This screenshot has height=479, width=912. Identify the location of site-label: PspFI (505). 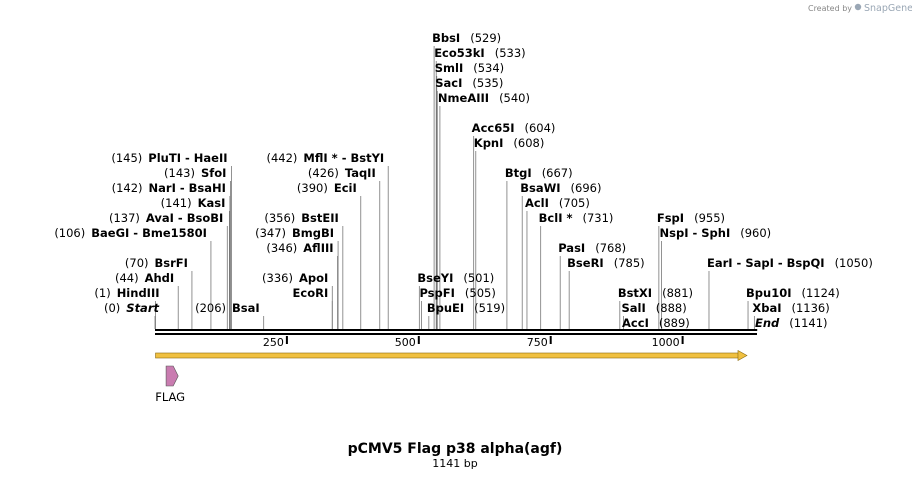
(457, 293).